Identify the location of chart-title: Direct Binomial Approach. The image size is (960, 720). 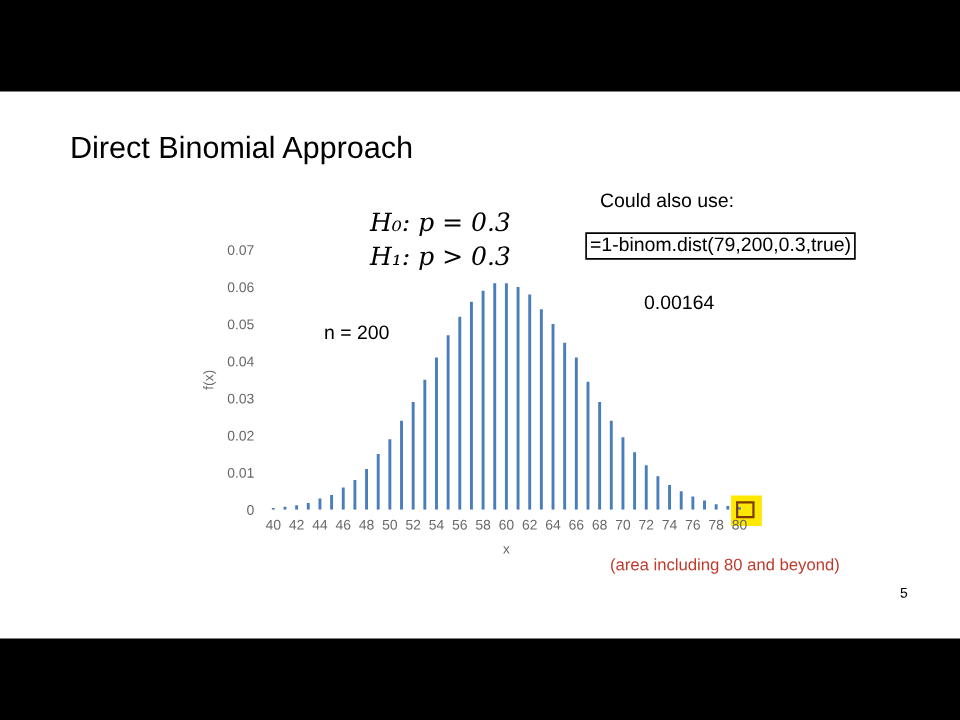
(242, 150).